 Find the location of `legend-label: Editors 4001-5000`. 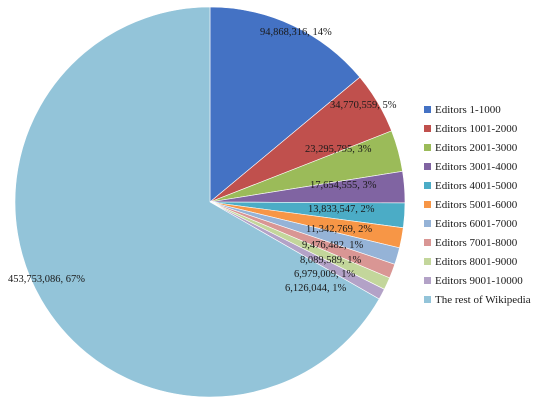

legend-label: Editors 4001-5000 is located at coordinates (476, 185).